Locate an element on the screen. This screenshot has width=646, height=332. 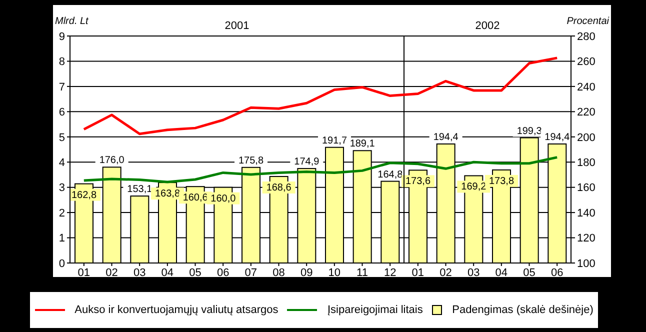
y2-tick-label: 260 is located at coordinates (586, 62).